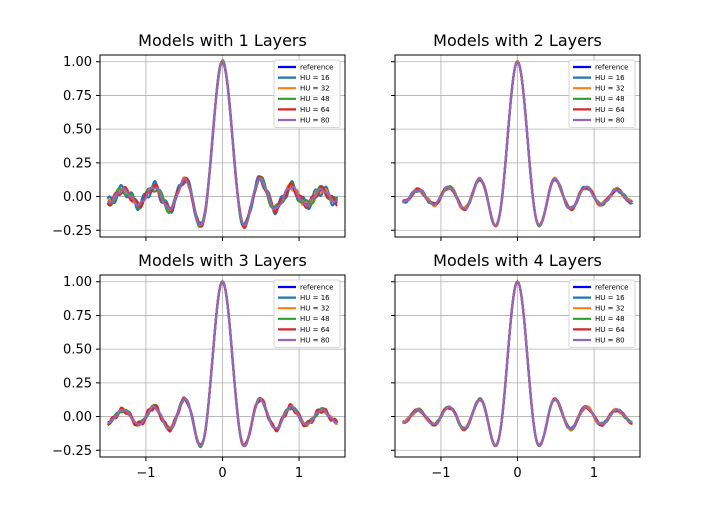  What do you see at coordinates (517, 40) in the screenshot?
I see `panel-title: Models with 2 Layers` at bounding box center [517, 40].